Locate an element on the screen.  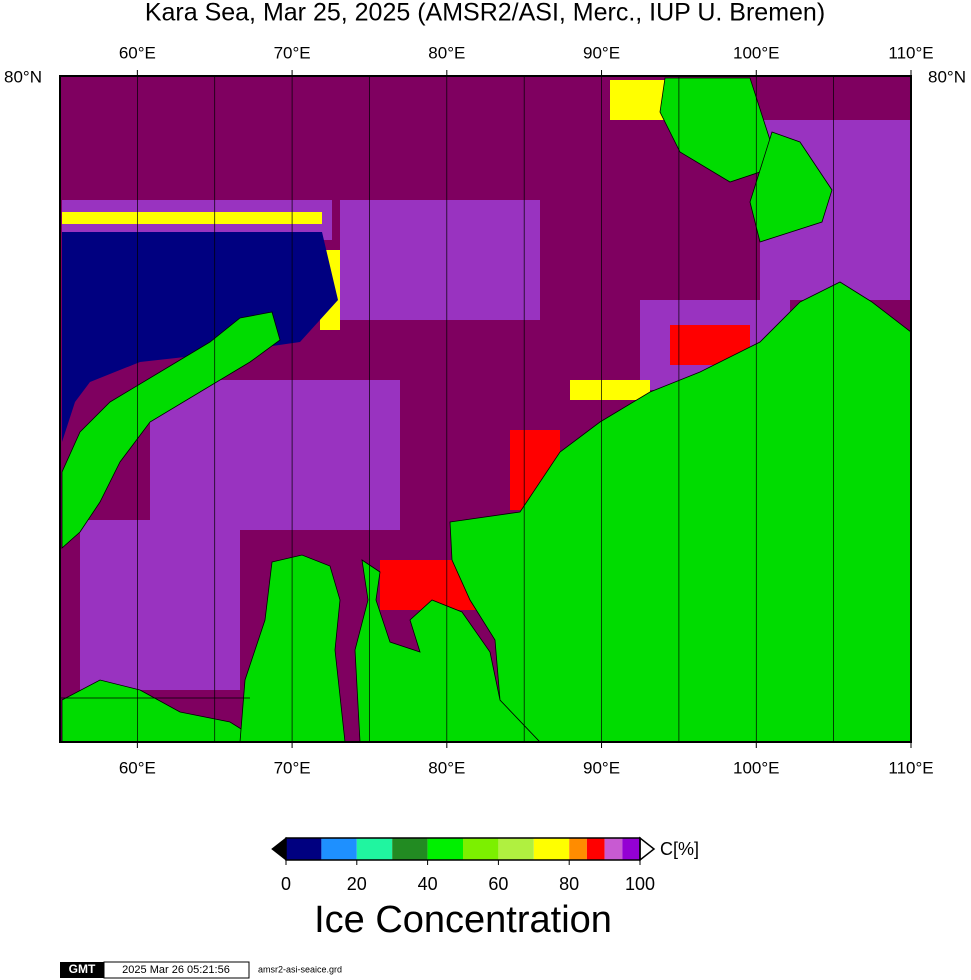
colorbar-tick-label: 40 is located at coordinates (428, 884).